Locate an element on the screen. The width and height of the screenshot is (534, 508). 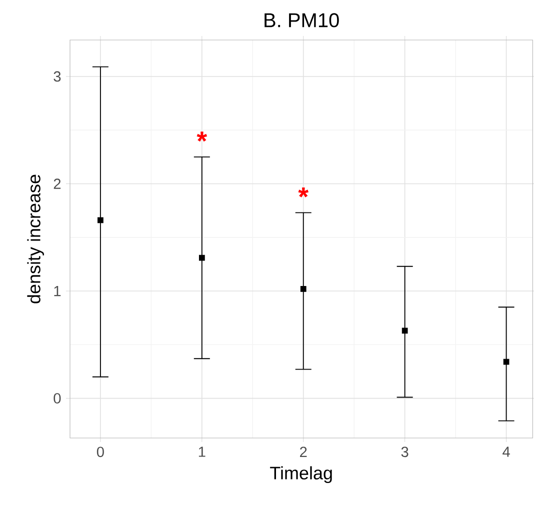
x-tick-label: 0 is located at coordinates (100, 452).